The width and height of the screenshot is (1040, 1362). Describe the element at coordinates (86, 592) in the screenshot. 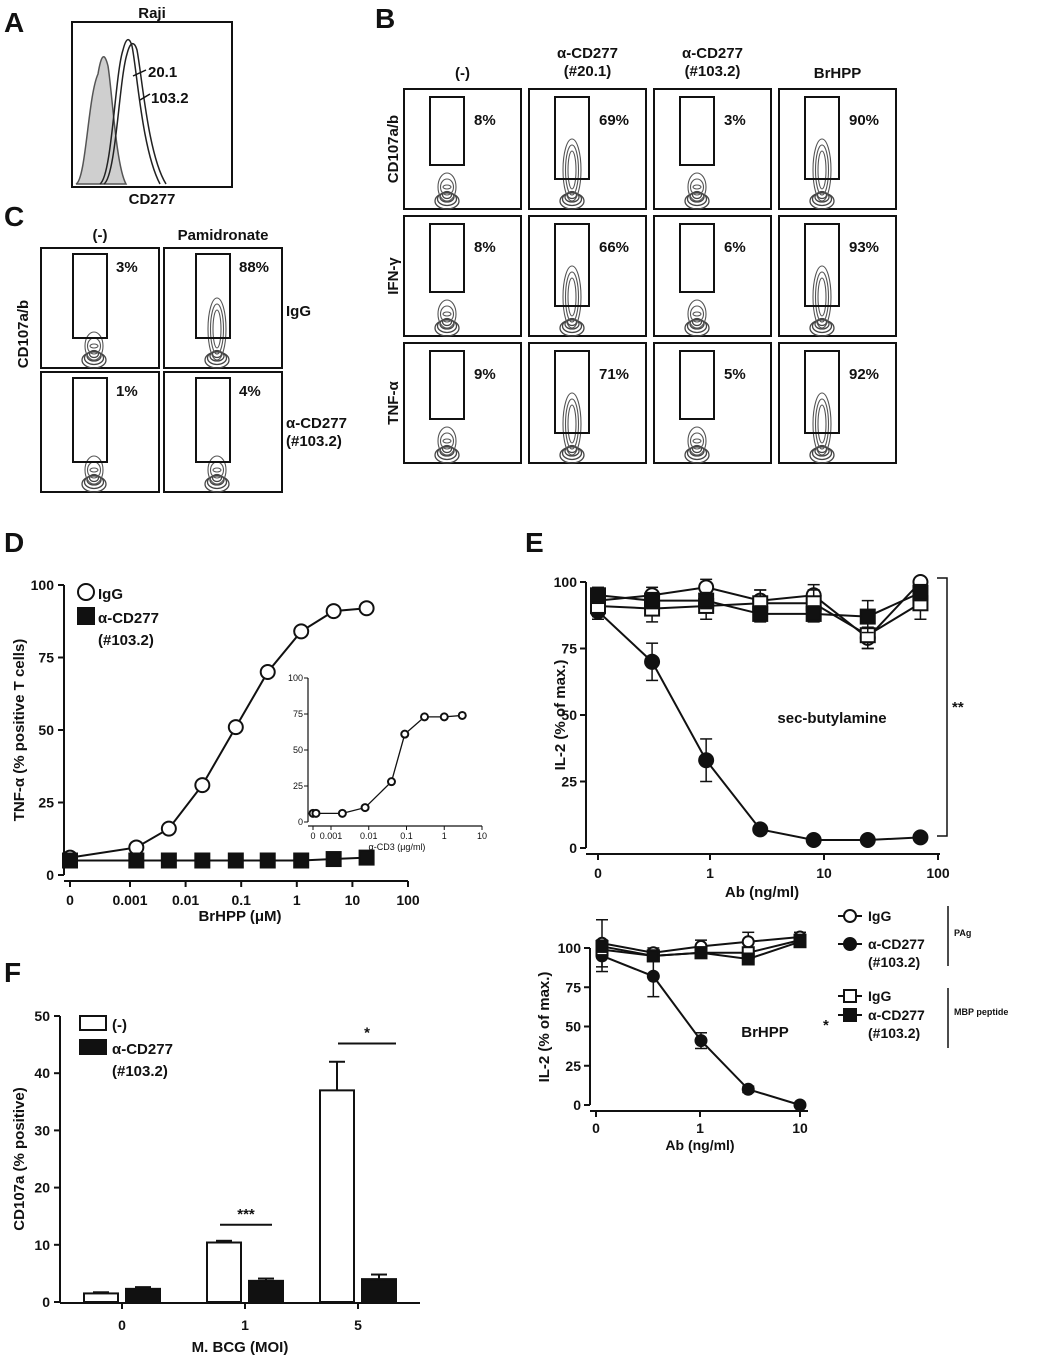

I see `legend-marker` at that location.